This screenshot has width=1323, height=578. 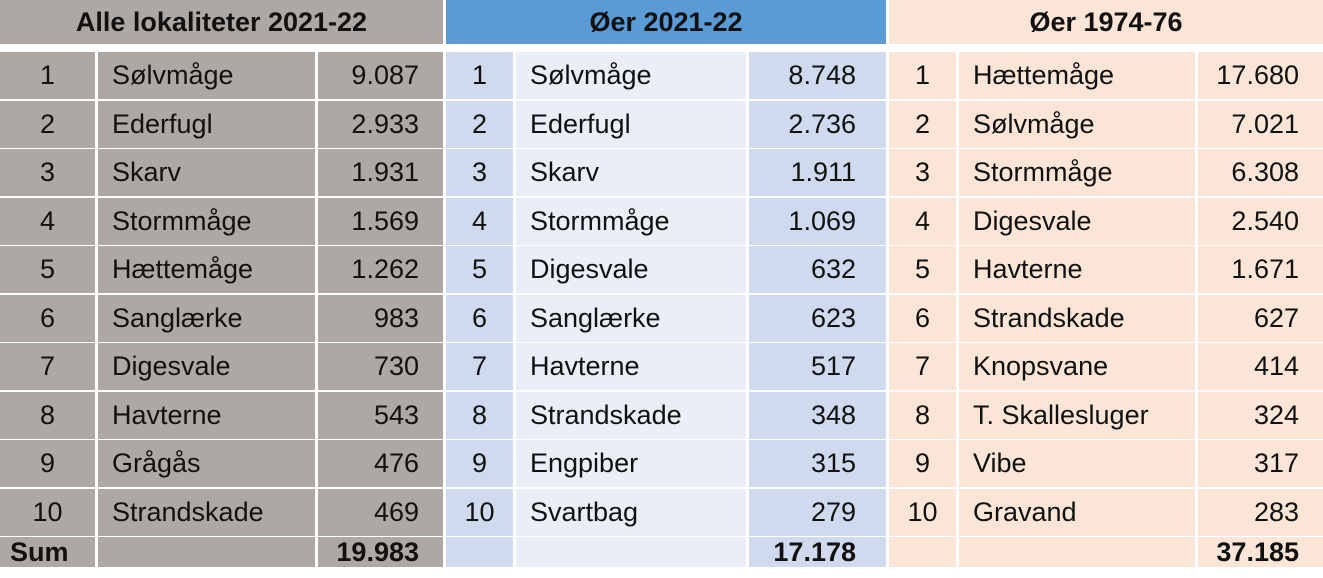 What do you see at coordinates (1260, 552) in the screenshot?
I see `sum-value: 37.185` at bounding box center [1260, 552].